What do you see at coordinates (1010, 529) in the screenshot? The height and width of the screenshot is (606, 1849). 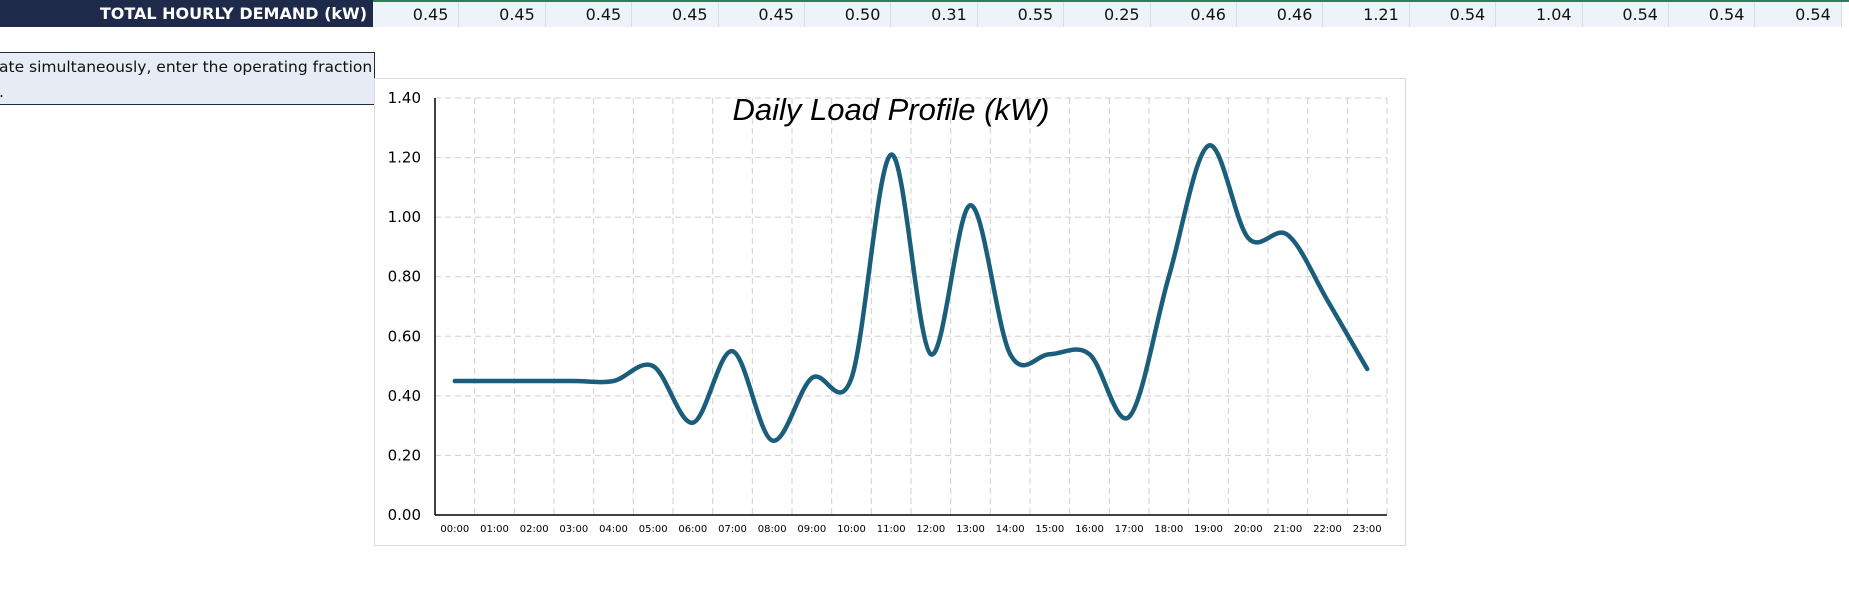 I see `x-tick-label: 14:00` at bounding box center [1010, 529].